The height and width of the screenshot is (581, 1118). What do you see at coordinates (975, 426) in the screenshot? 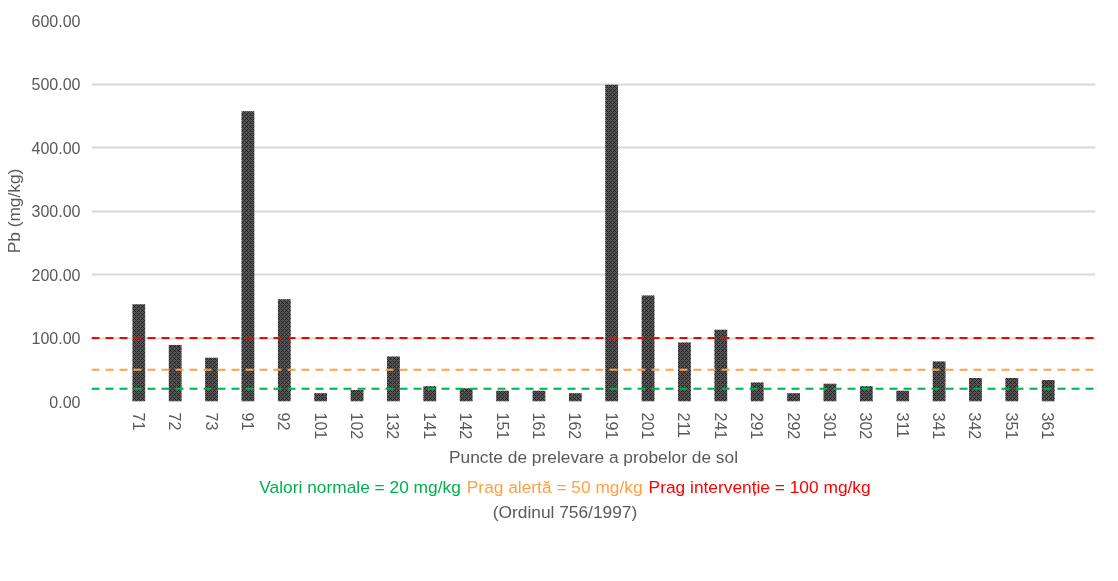
I see `x-tick-label: 342` at bounding box center [975, 426].